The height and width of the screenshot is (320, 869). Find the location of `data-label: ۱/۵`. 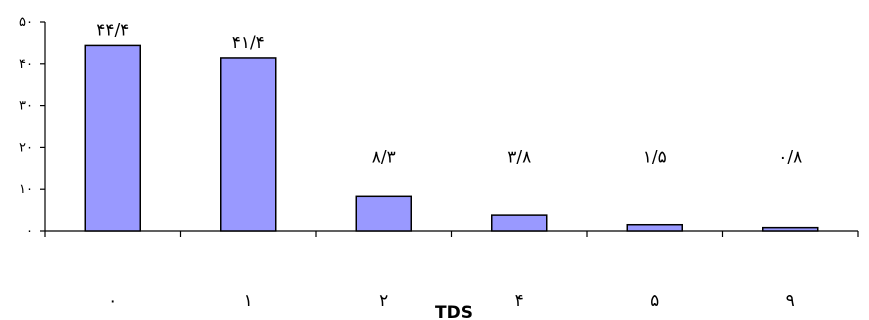

data-label: ۱/۵ is located at coordinates (655, 157).